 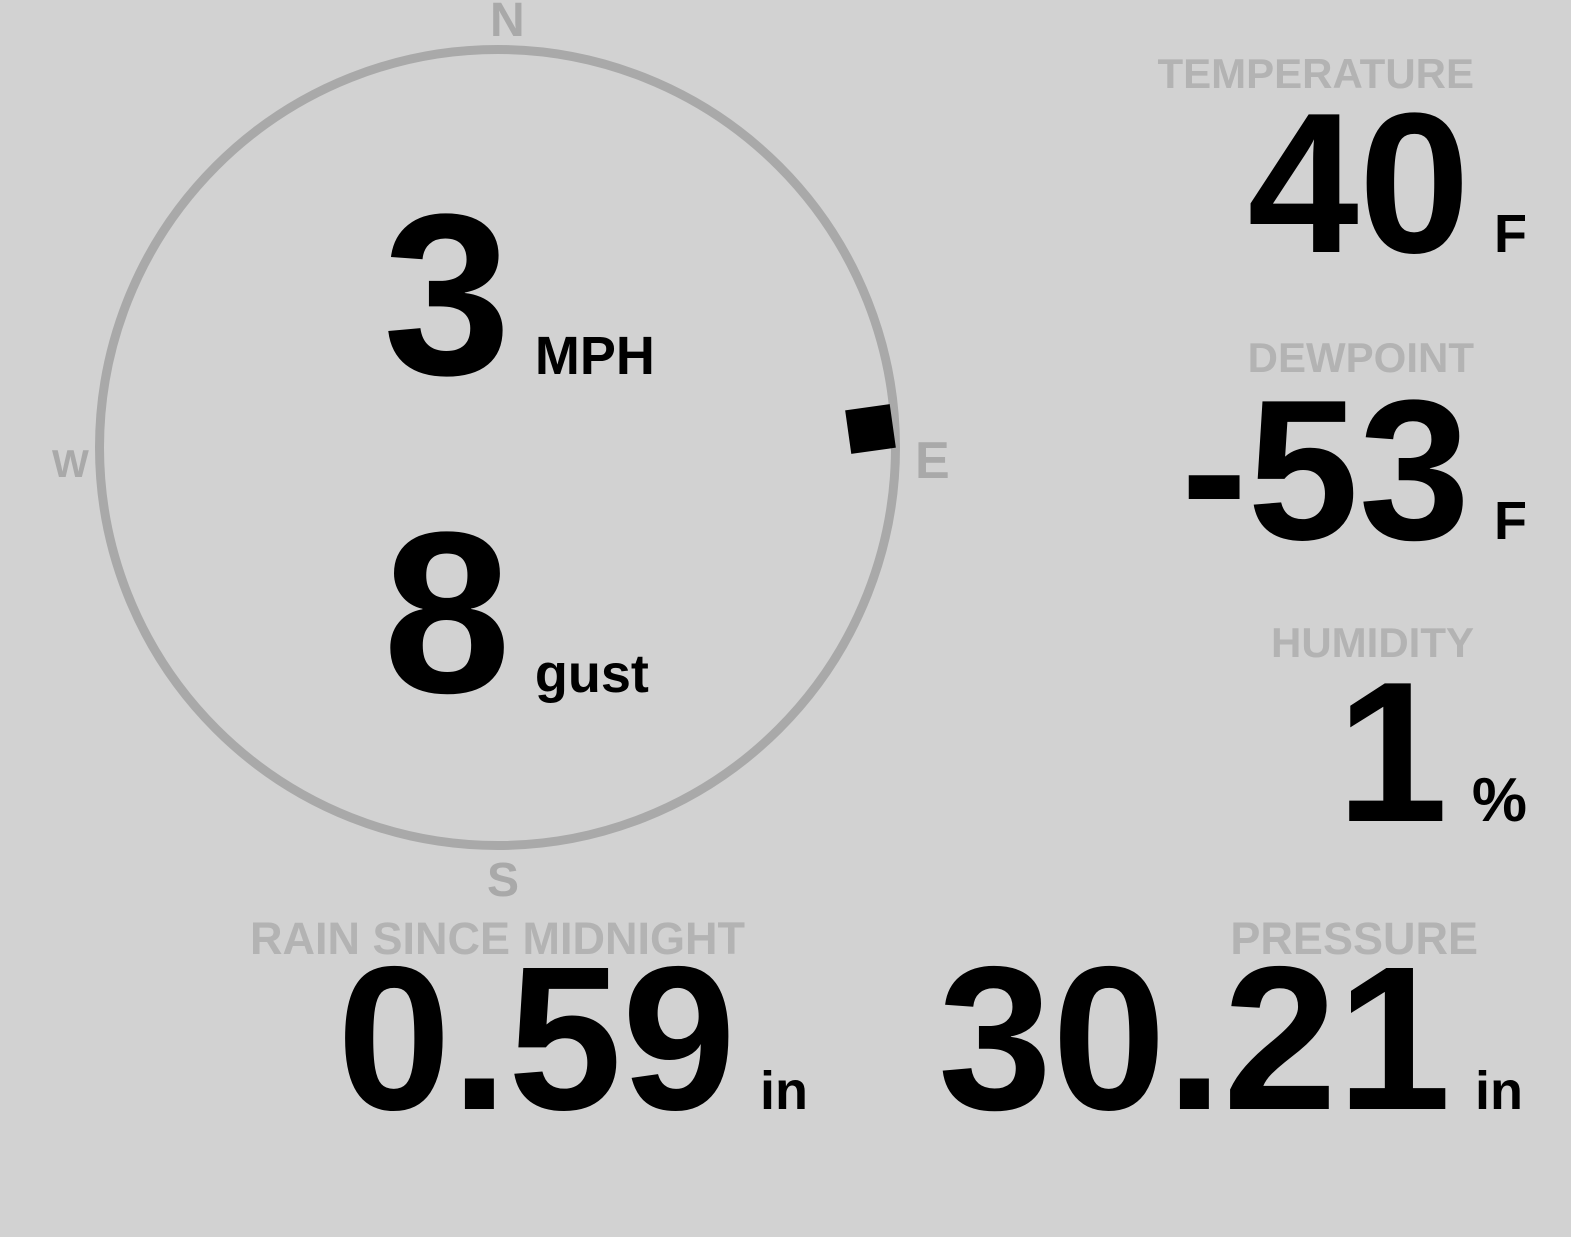 I want to click on pressure-unit: in, so click(x=1499, y=1091).